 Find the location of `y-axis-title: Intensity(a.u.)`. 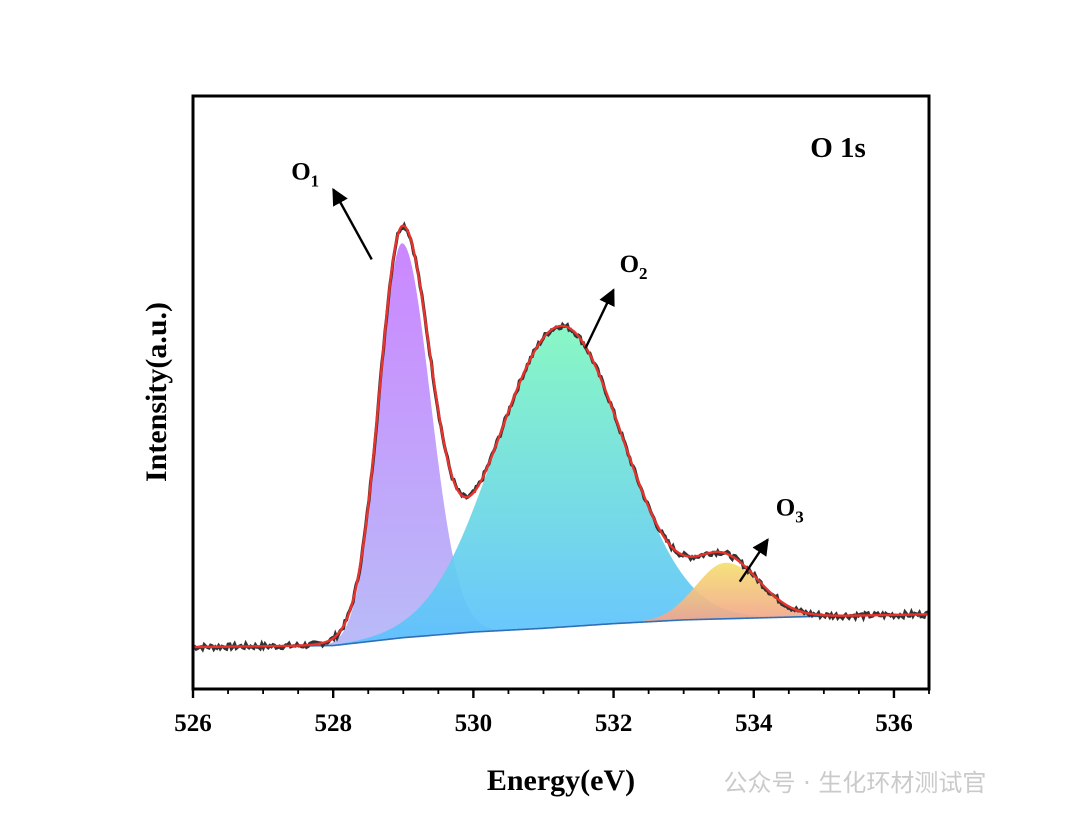

y-axis-title: Intensity(a.u.) is located at coordinates (156, 392).